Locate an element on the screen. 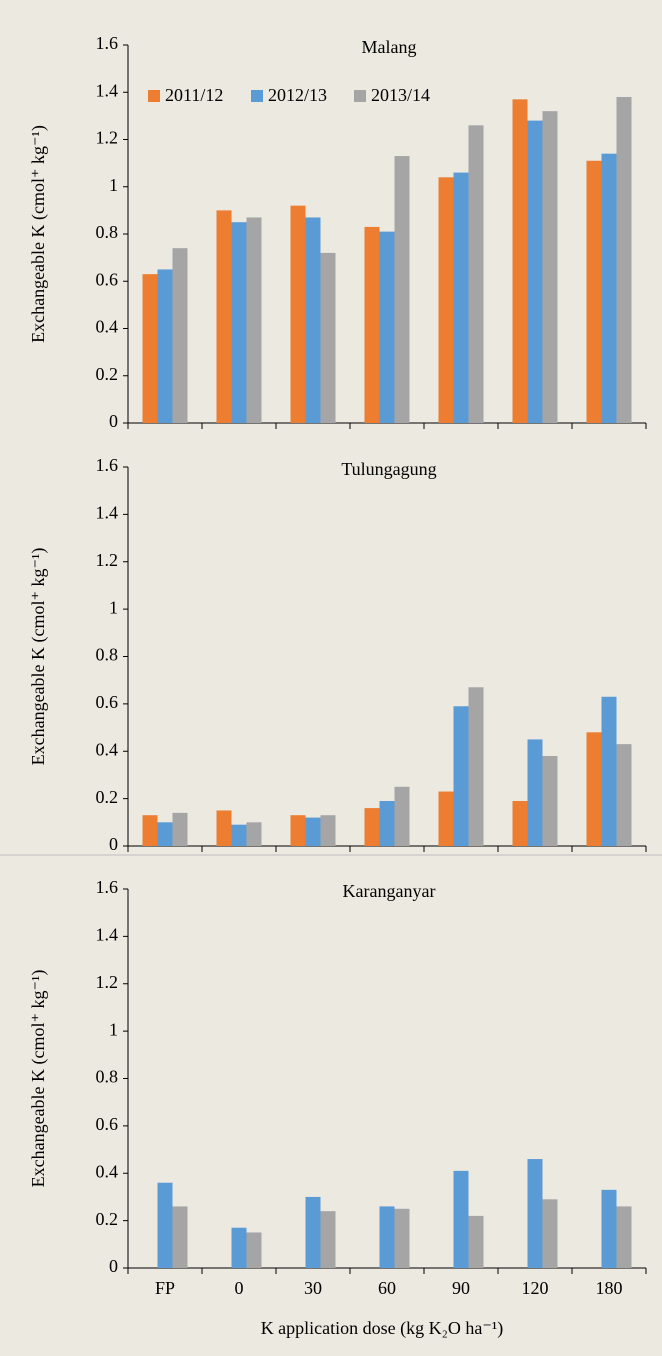  chart-title: Tulungagung is located at coordinates (388, 469).